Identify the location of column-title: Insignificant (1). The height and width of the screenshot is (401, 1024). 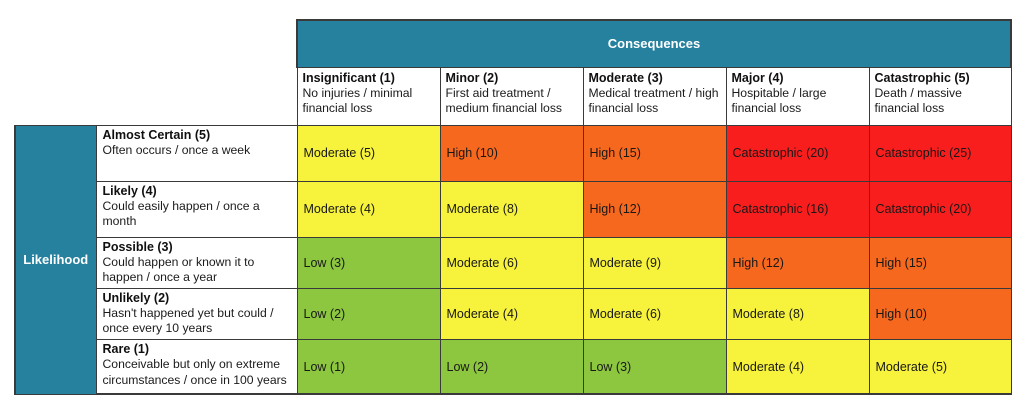
(348, 77).